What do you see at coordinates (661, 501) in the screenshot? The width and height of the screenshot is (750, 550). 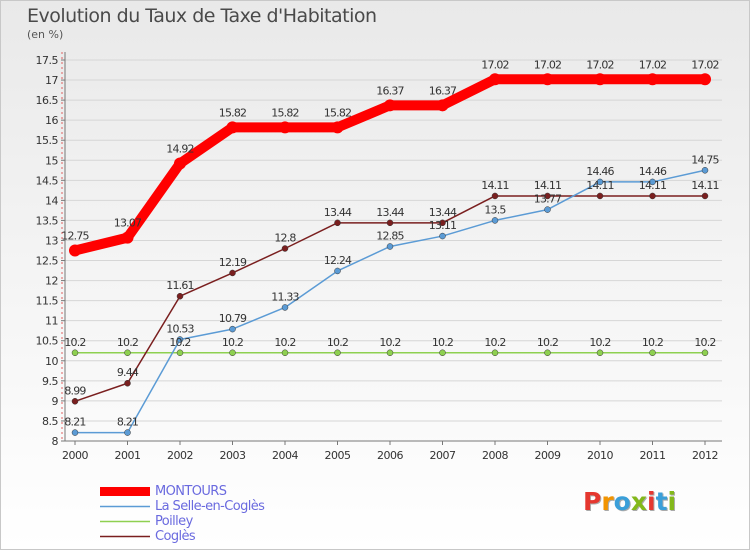 I see `logo-letter: t` at bounding box center [661, 501].